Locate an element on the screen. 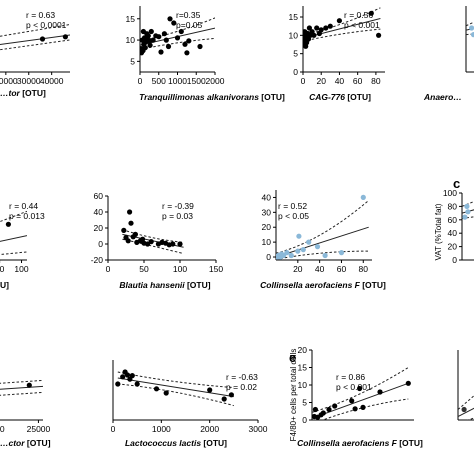  stat-r-value: r = 0.56 is located at coordinates (358, 15).